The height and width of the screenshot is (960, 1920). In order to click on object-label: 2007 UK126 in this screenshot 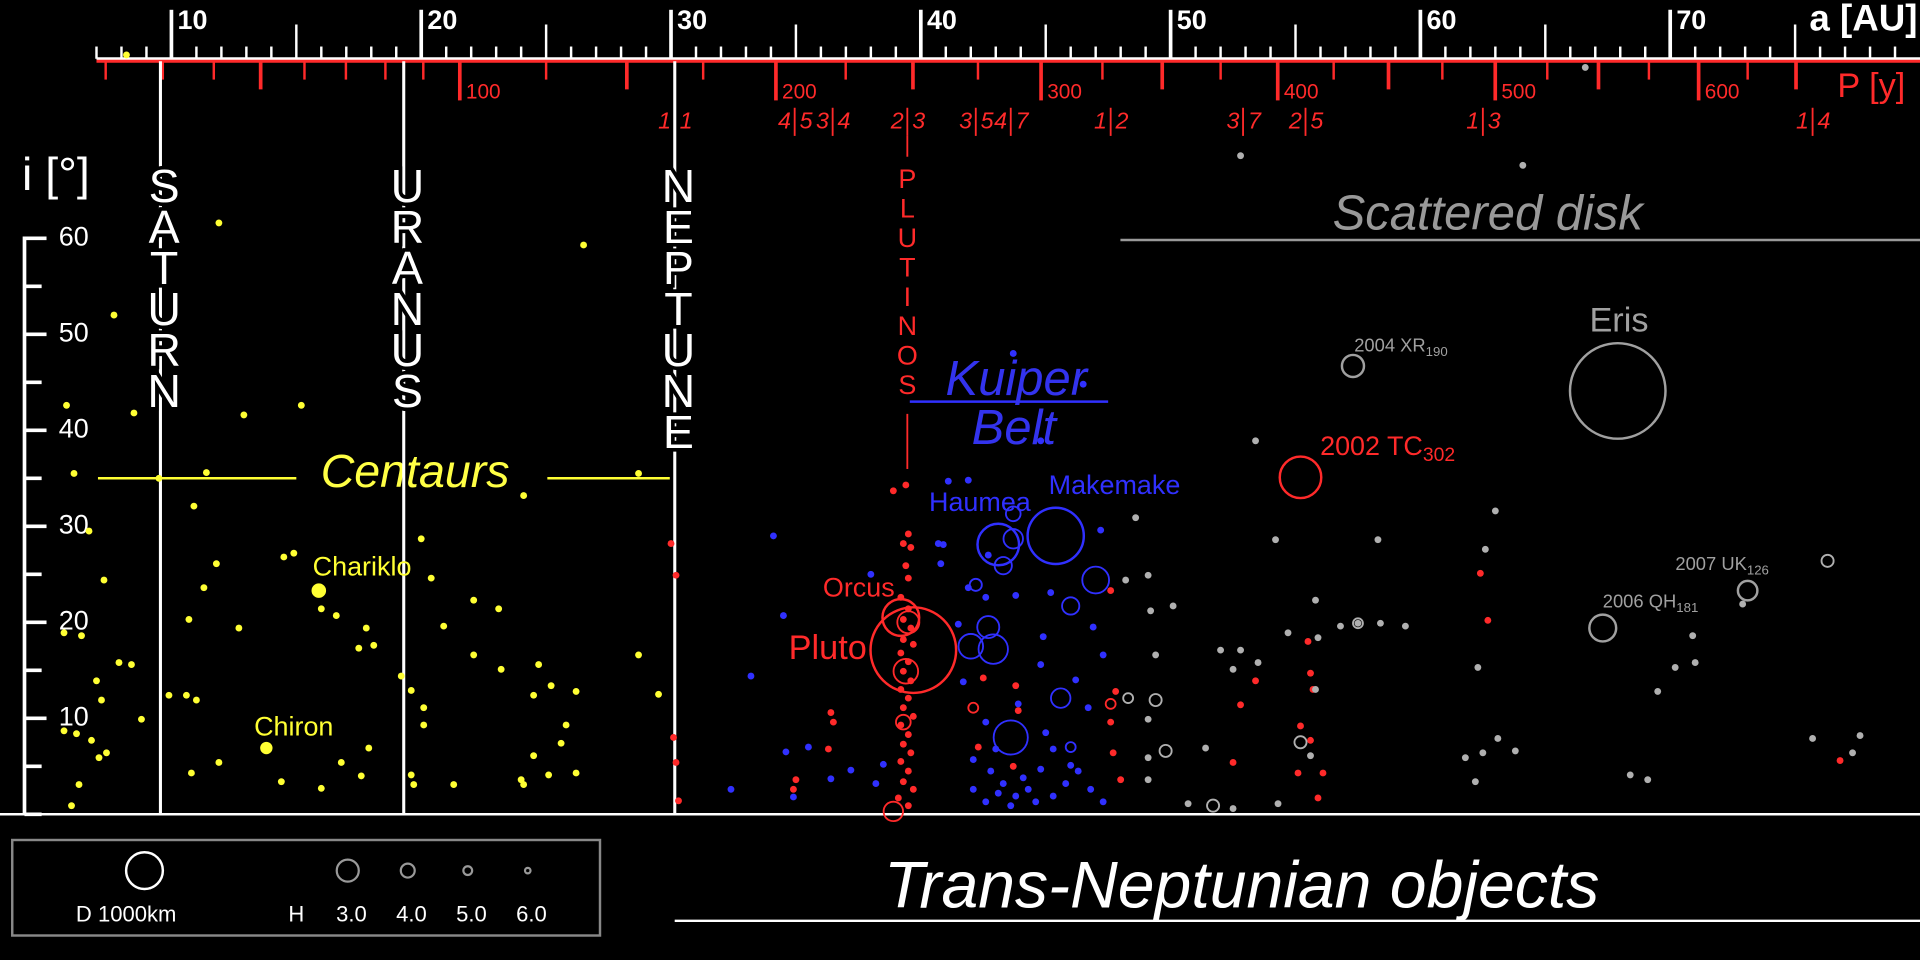, I will do `click(1722, 565)`.